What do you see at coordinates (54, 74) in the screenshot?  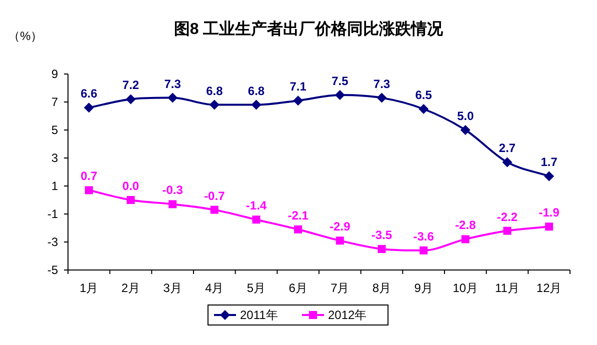 I see `y-tick-label: 9` at bounding box center [54, 74].